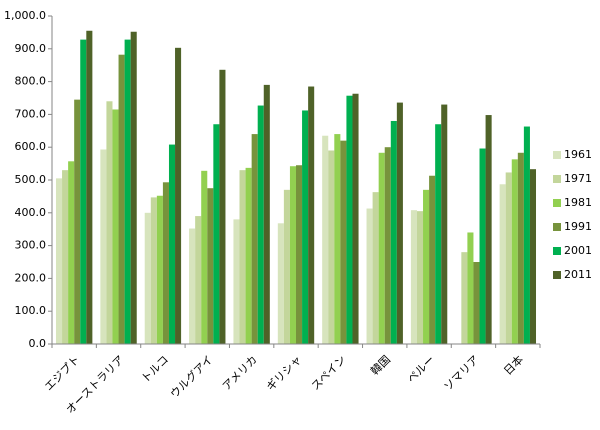  I want to click on y-tick-label: 1,000.0, so click(25, 15).